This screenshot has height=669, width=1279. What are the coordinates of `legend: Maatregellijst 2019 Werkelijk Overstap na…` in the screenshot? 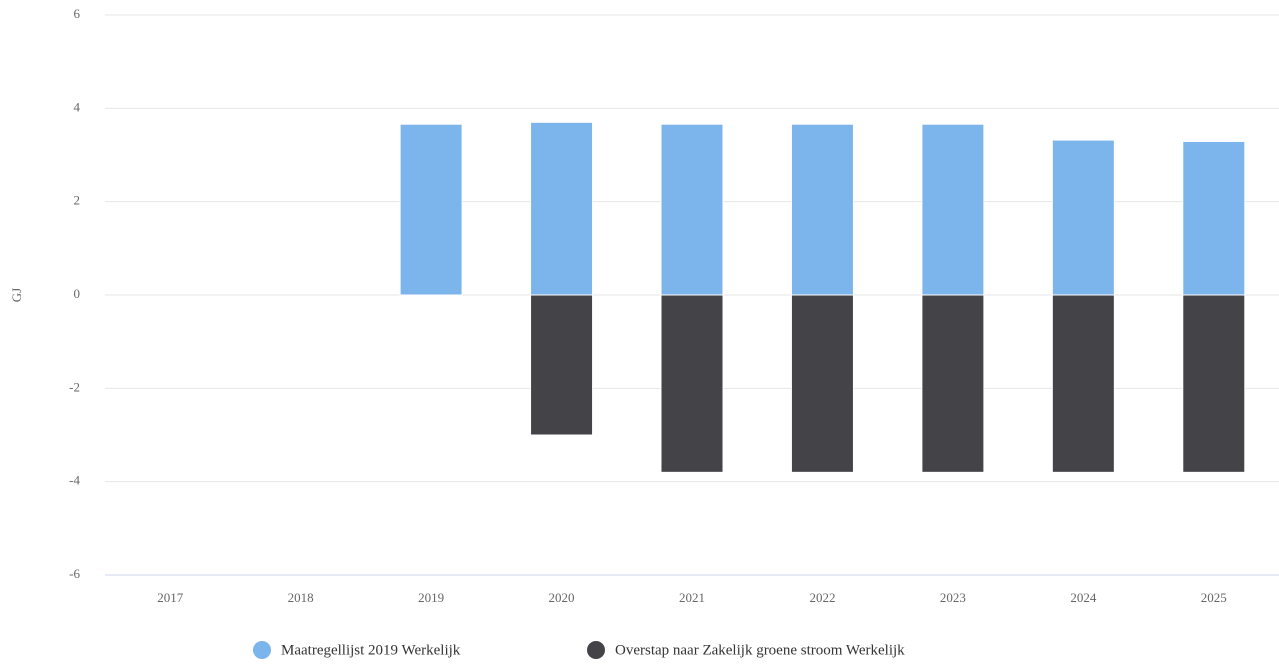 It's located at (579, 650).